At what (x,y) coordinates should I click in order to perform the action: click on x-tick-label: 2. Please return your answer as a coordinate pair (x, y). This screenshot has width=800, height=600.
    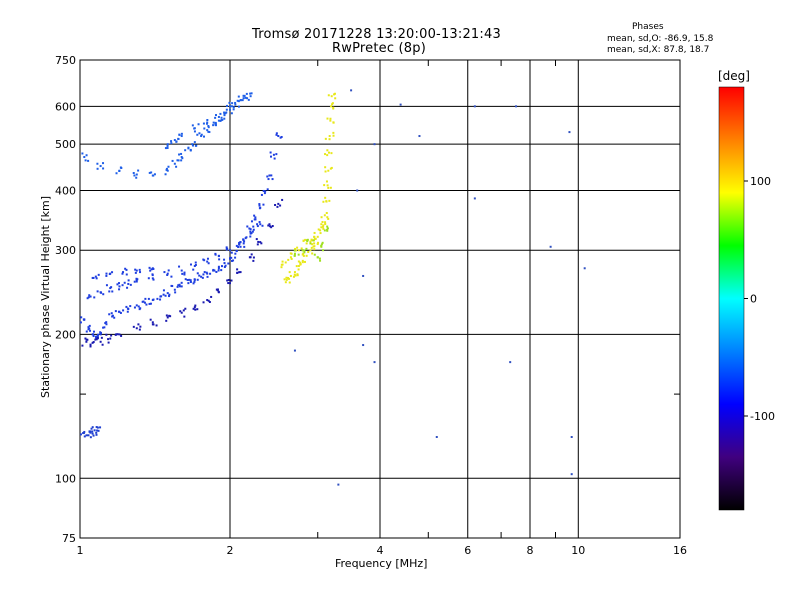
    Looking at the image, I should click on (230, 550).